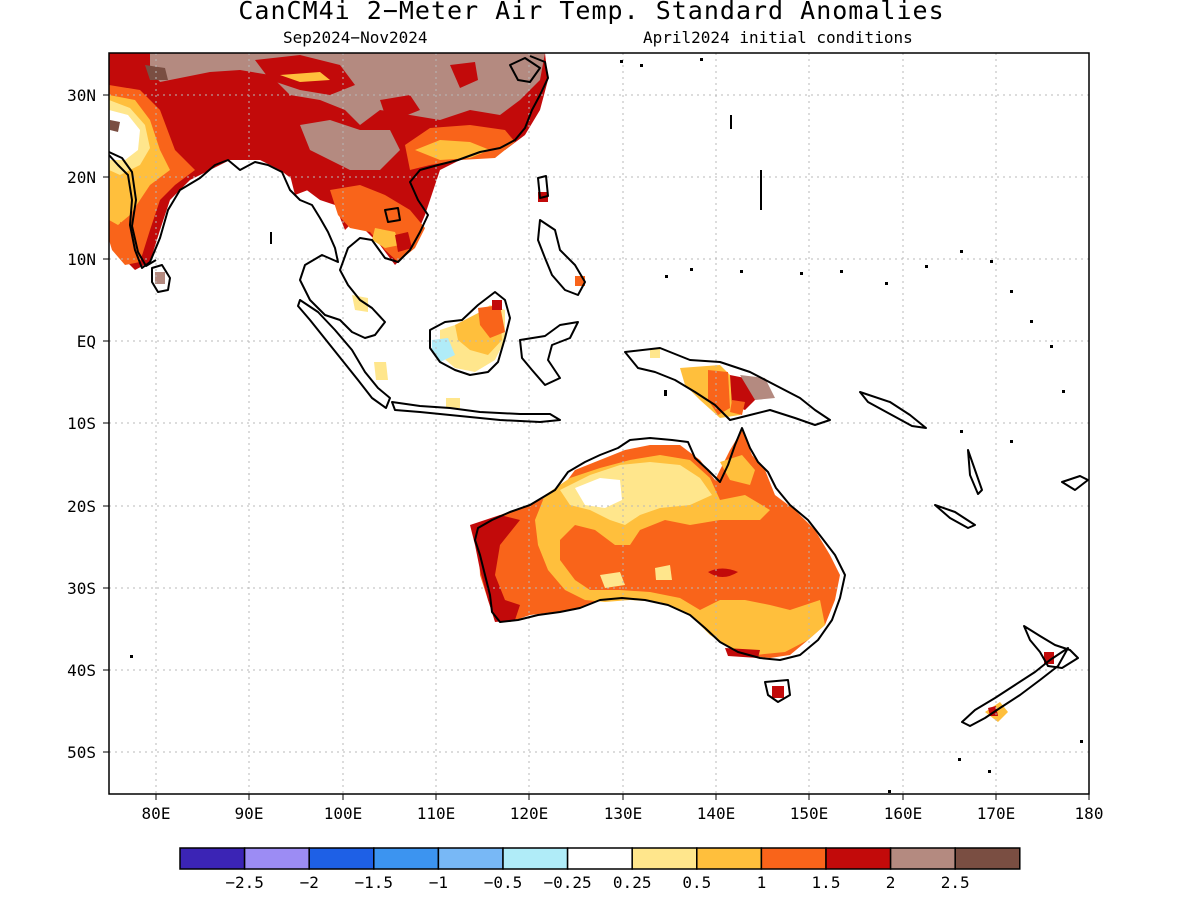  Describe the element at coordinates (81, 259) in the screenshot. I see `lat-label: 10N` at that location.